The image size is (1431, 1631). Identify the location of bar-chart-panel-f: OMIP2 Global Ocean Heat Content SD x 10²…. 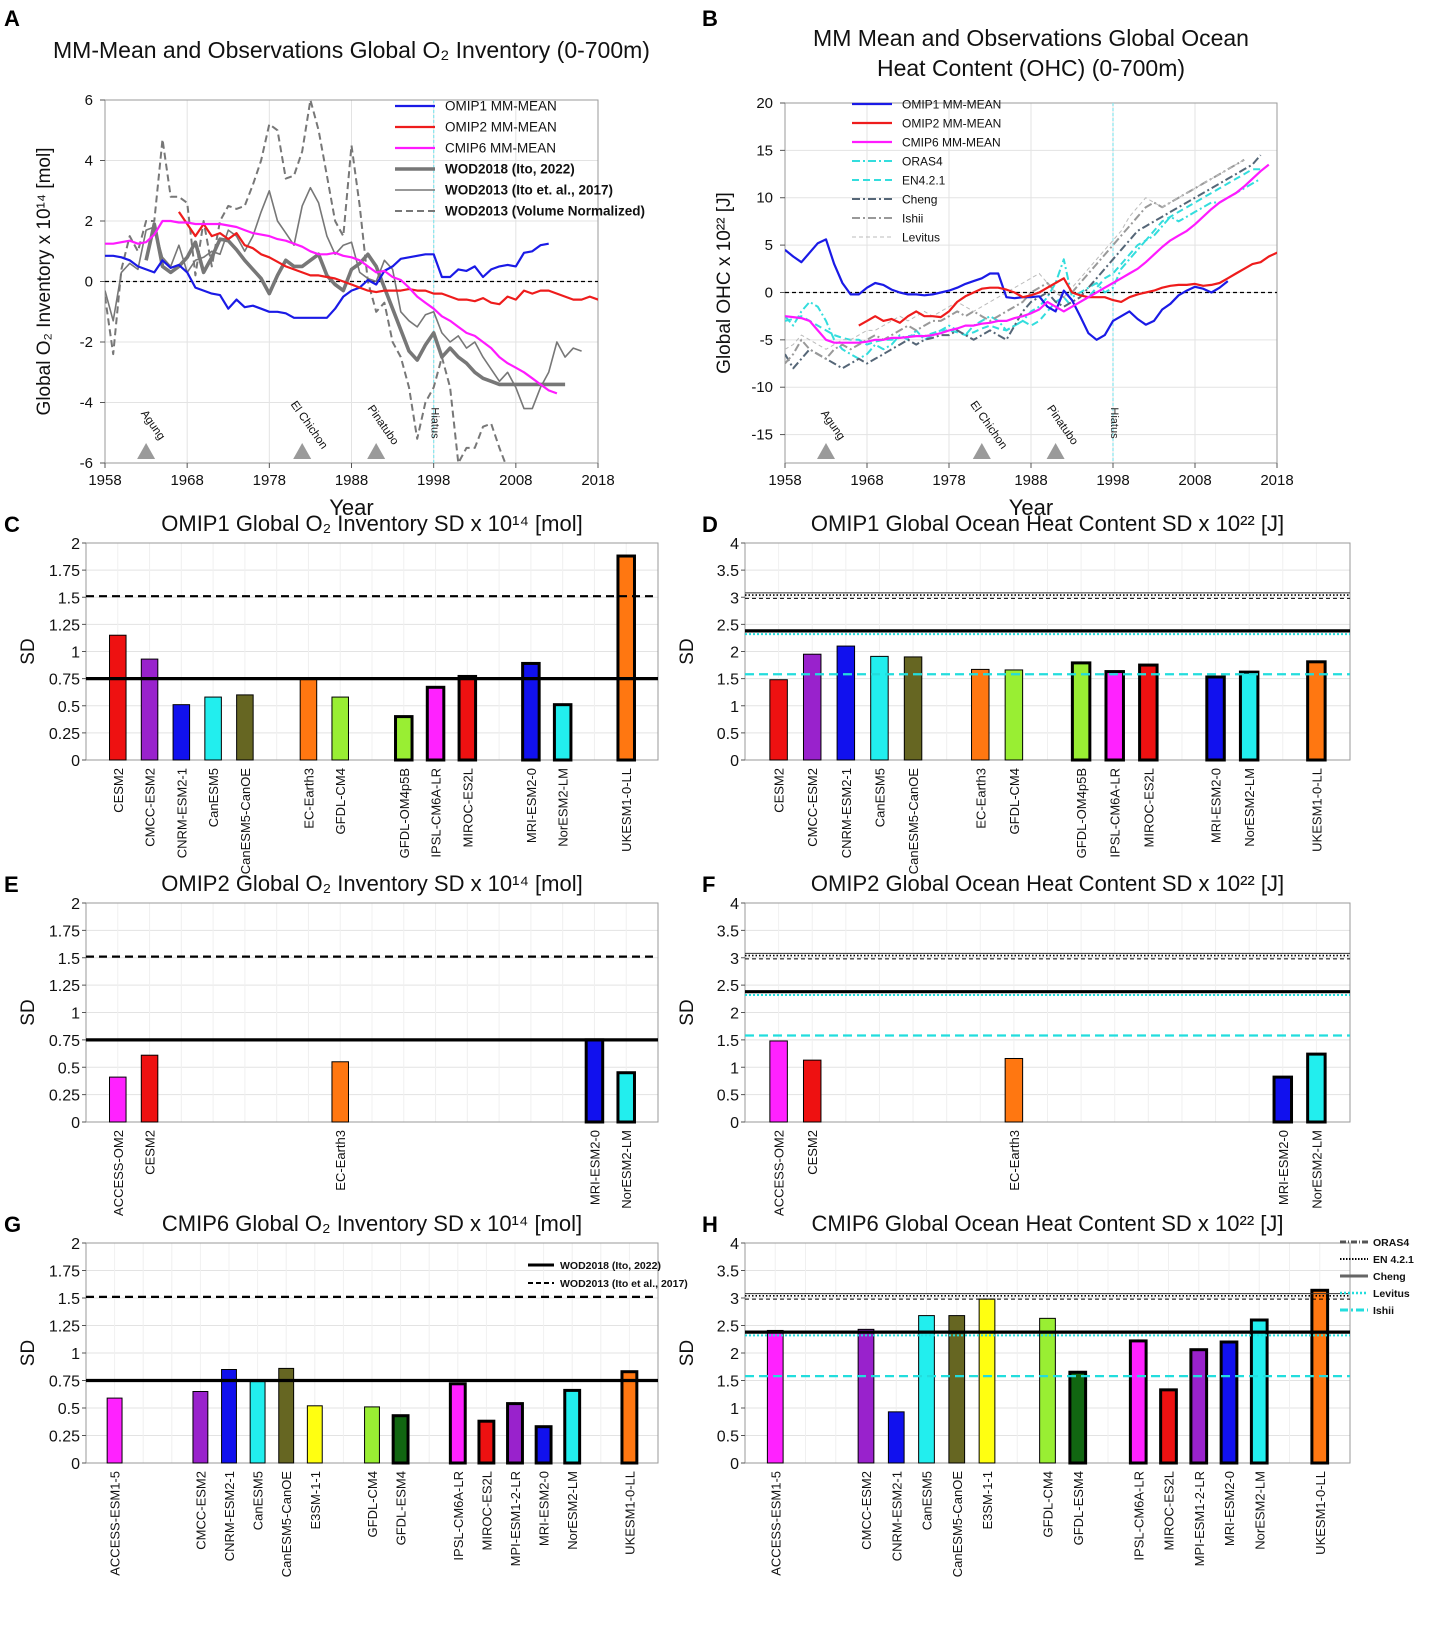
(1014, 1043).